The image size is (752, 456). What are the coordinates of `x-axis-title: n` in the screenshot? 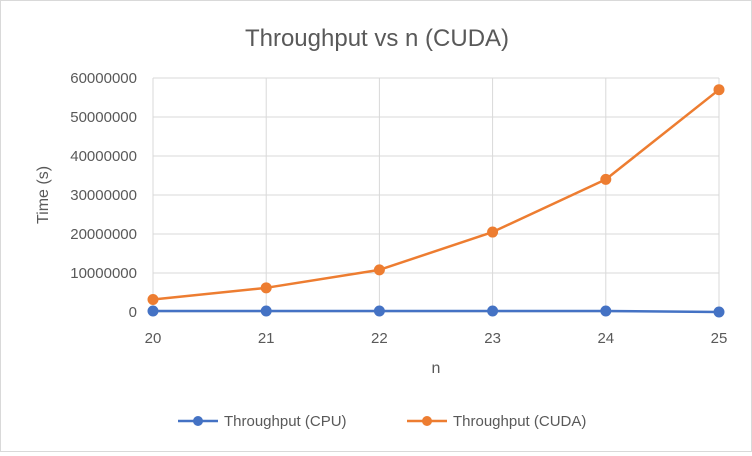 It's located at (436, 368).